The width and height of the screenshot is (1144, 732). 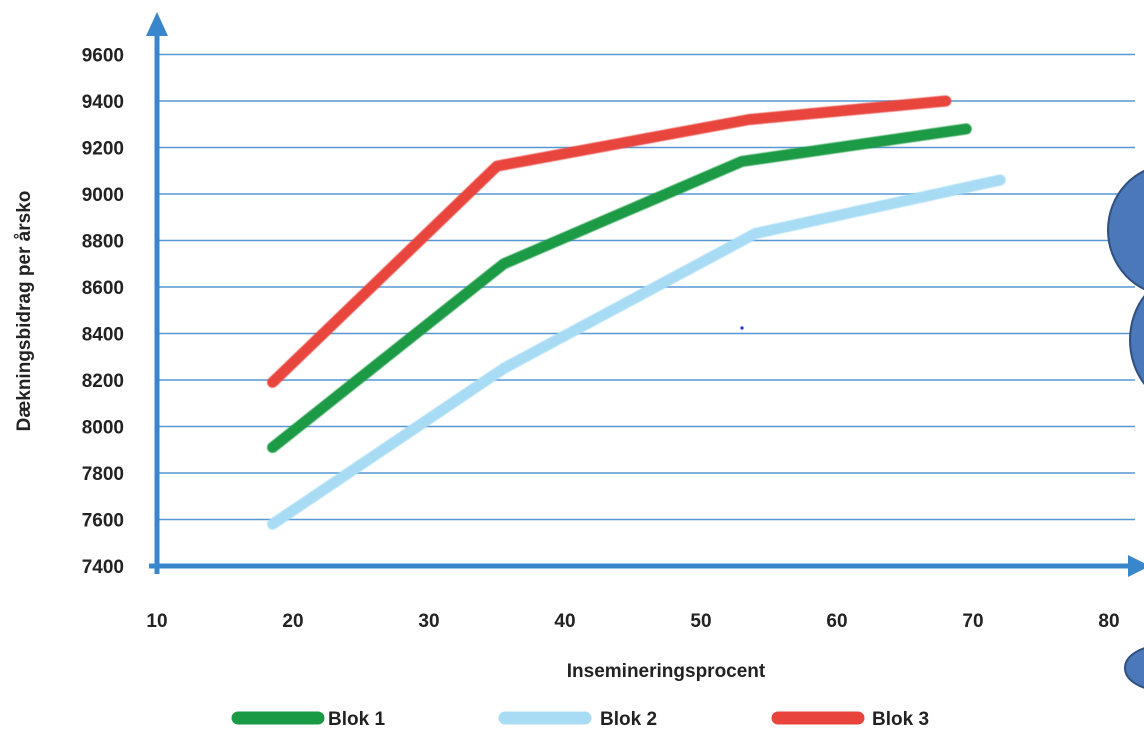 What do you see at coordinates (1134, 668) in the screenshot?
I see `side-circle-bottom` at bounding box center [1134, 668].